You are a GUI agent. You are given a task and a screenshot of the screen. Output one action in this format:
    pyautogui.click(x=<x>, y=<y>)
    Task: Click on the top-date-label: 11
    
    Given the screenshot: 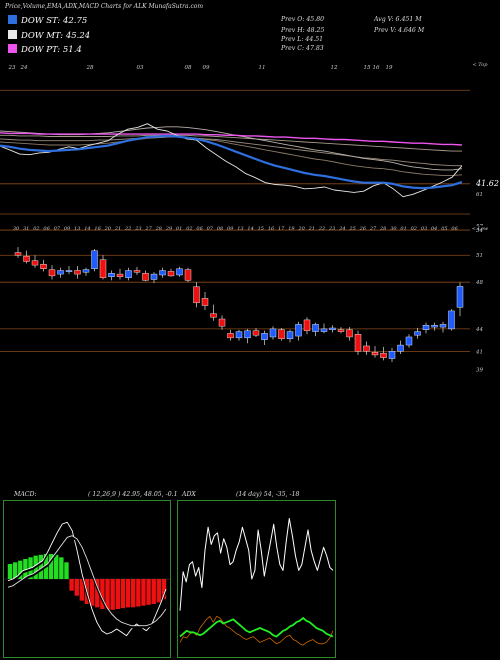 What is the action you would take?
    pyautogui.click(x=262, y=68)
    